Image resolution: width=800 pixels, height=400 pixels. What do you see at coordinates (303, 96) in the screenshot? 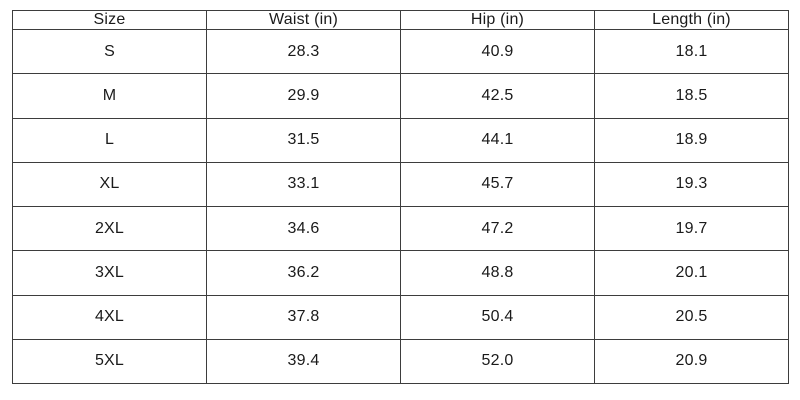
I see `measurement-cell: 29.9` at bounding box center [303, 96].